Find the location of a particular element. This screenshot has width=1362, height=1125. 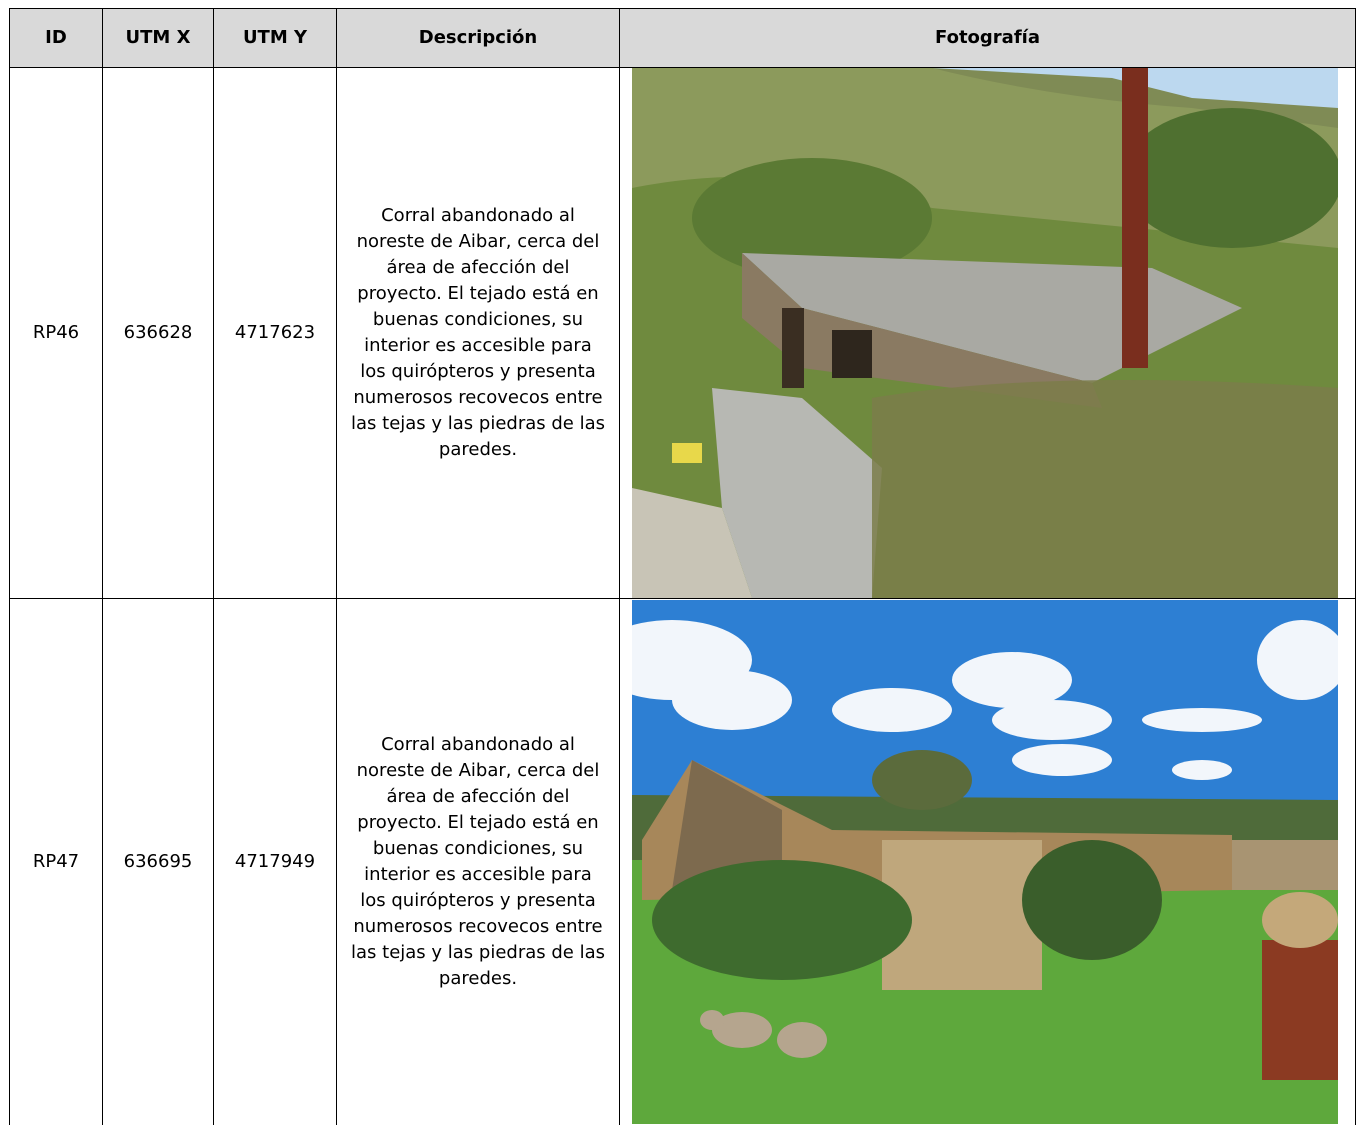

utm-x-cell: 636628 is located at coordinates (158, 333).